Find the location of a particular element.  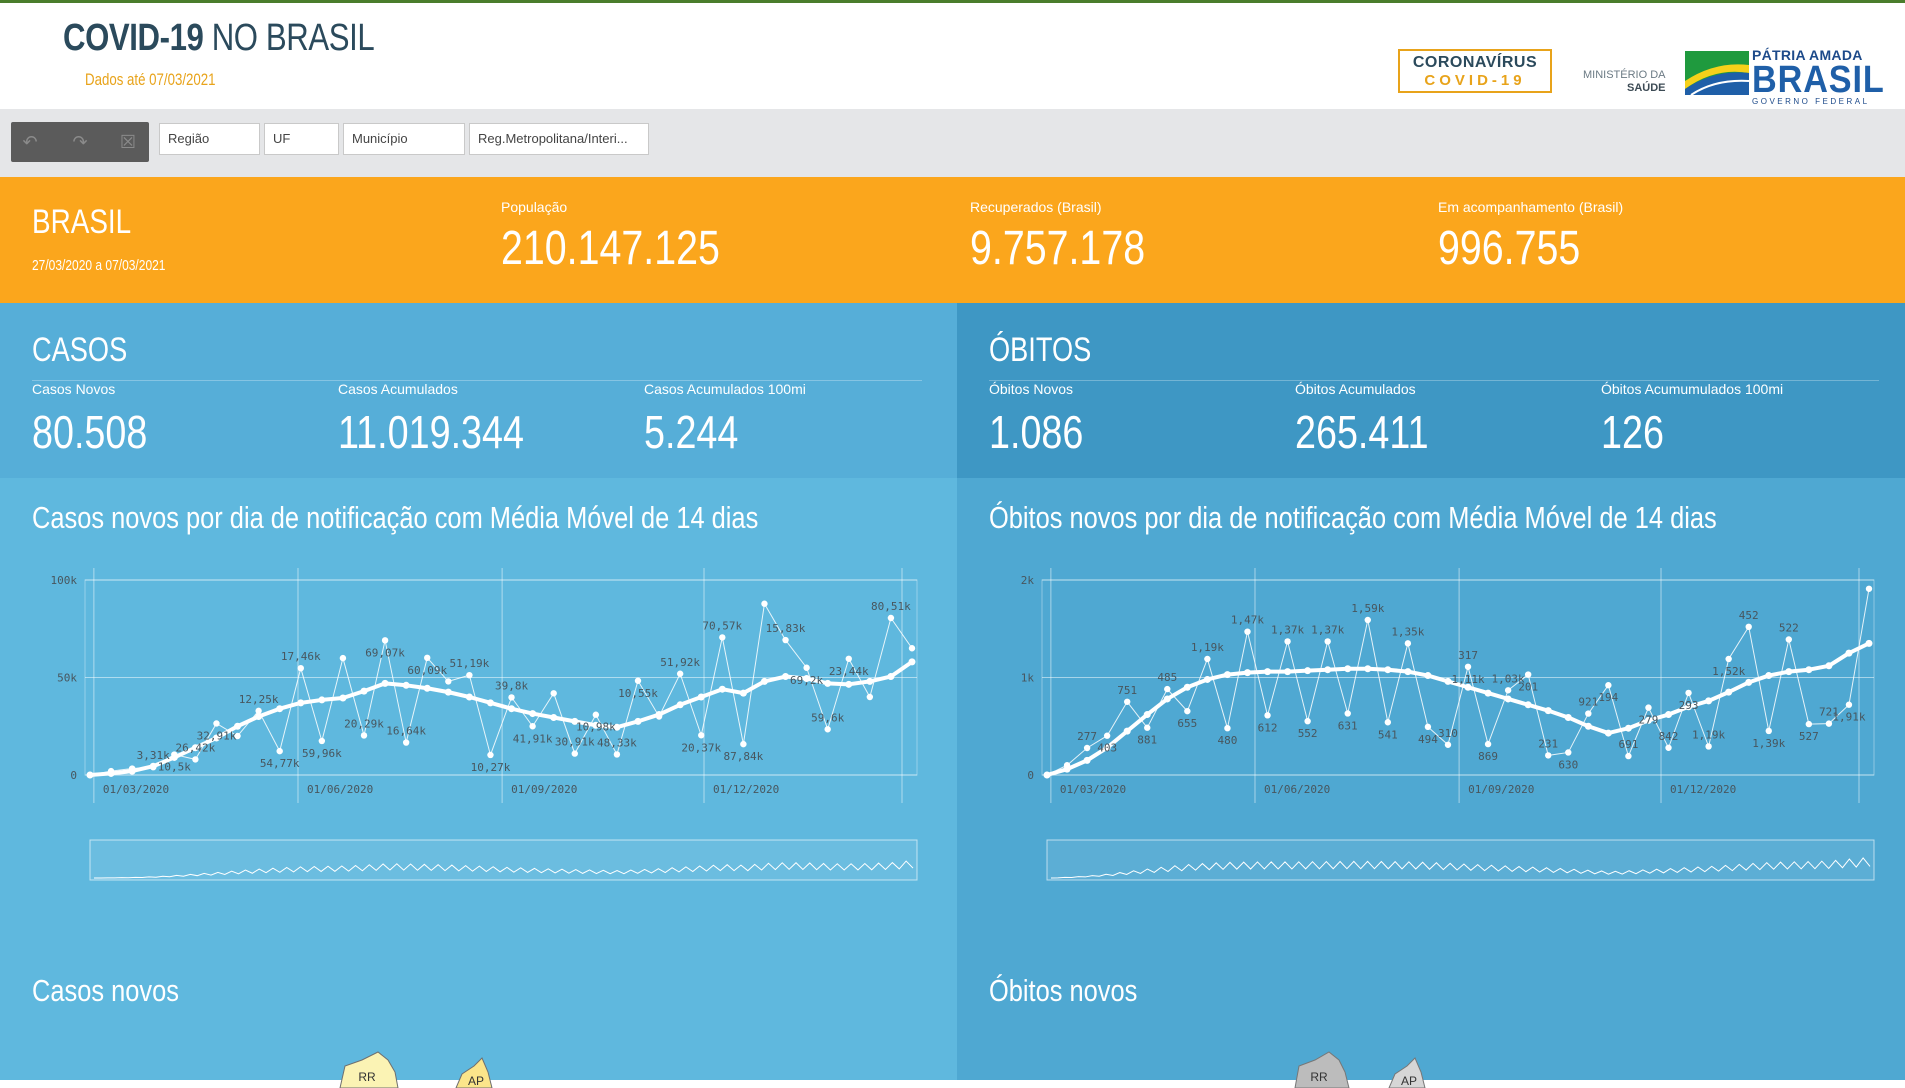

range-navigator is located at coordinates (1460, 860).